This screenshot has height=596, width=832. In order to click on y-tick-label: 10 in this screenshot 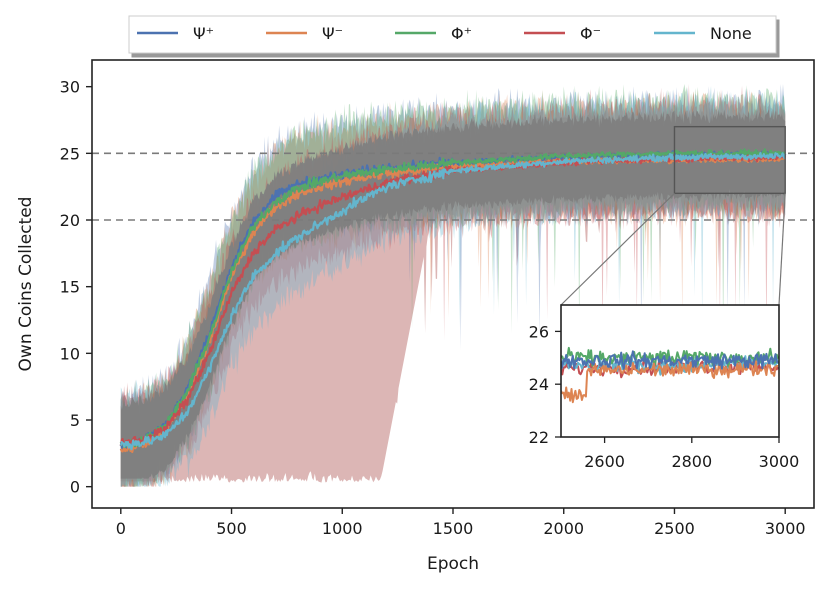, I will do `click(70, 353)`.